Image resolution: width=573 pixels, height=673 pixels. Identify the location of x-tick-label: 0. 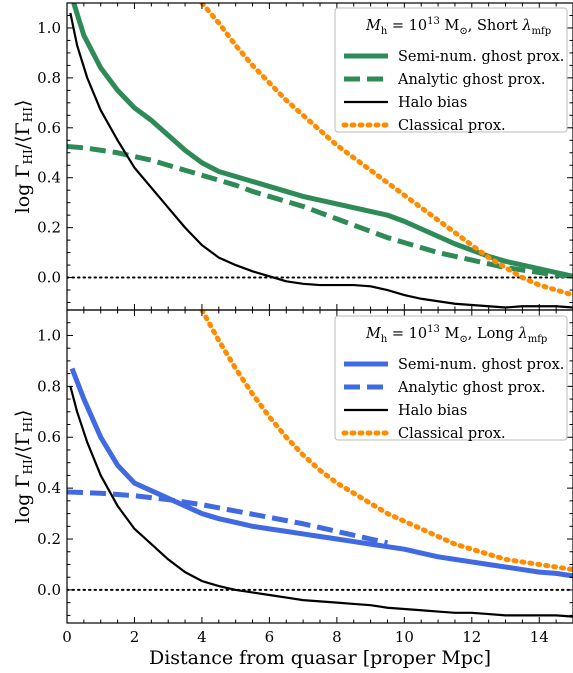
(67, 637).